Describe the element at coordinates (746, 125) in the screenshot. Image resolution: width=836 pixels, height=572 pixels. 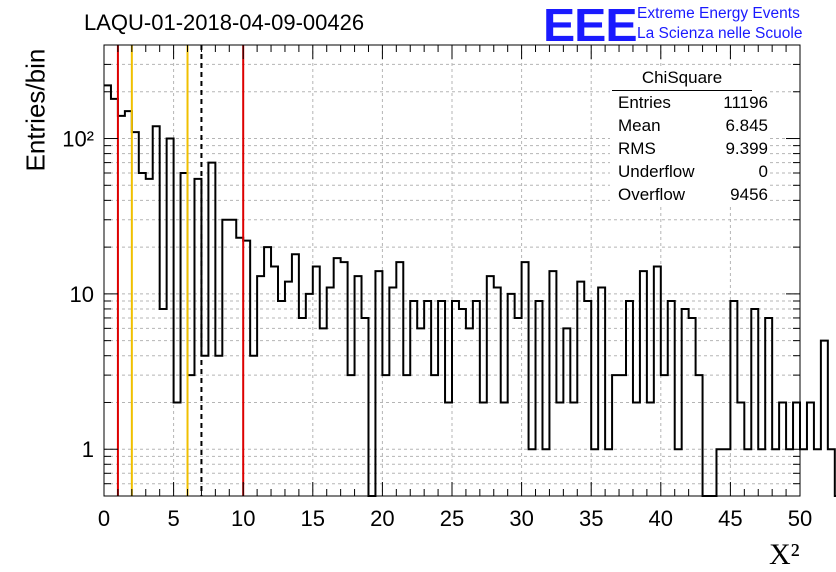
I see `stats-value: 6.845` at that location.